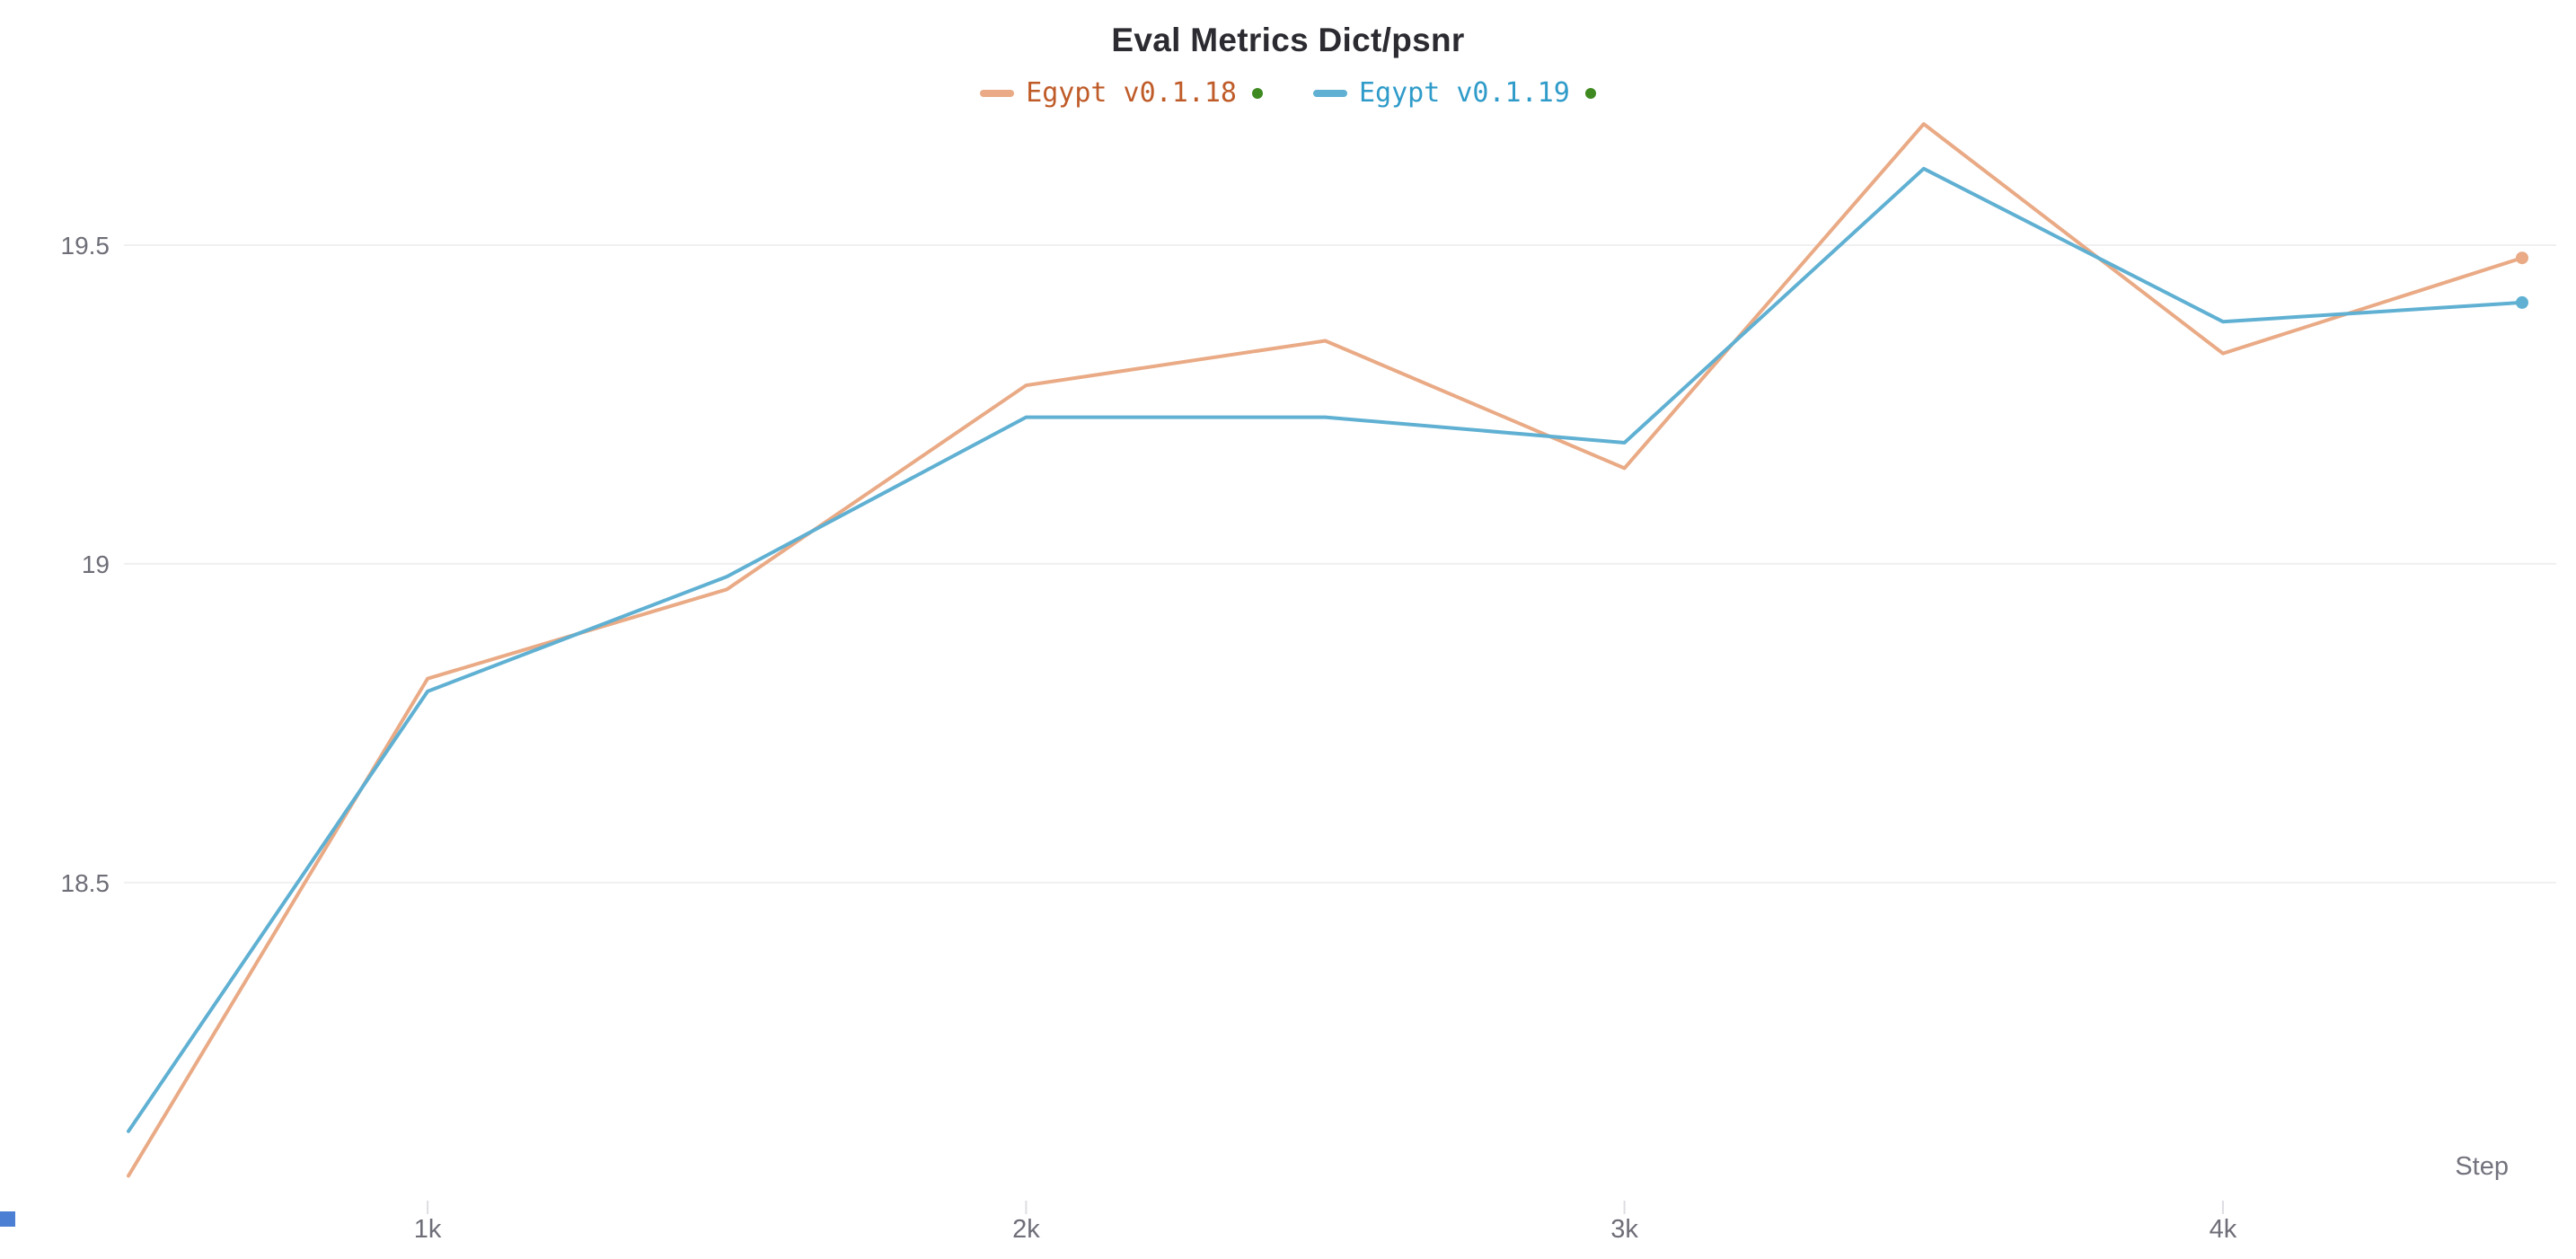 The height and width of the screenshot is (1259, 2576). I want to click on legend-run-name: Egypt v0.1.19, so click(1464, 93).